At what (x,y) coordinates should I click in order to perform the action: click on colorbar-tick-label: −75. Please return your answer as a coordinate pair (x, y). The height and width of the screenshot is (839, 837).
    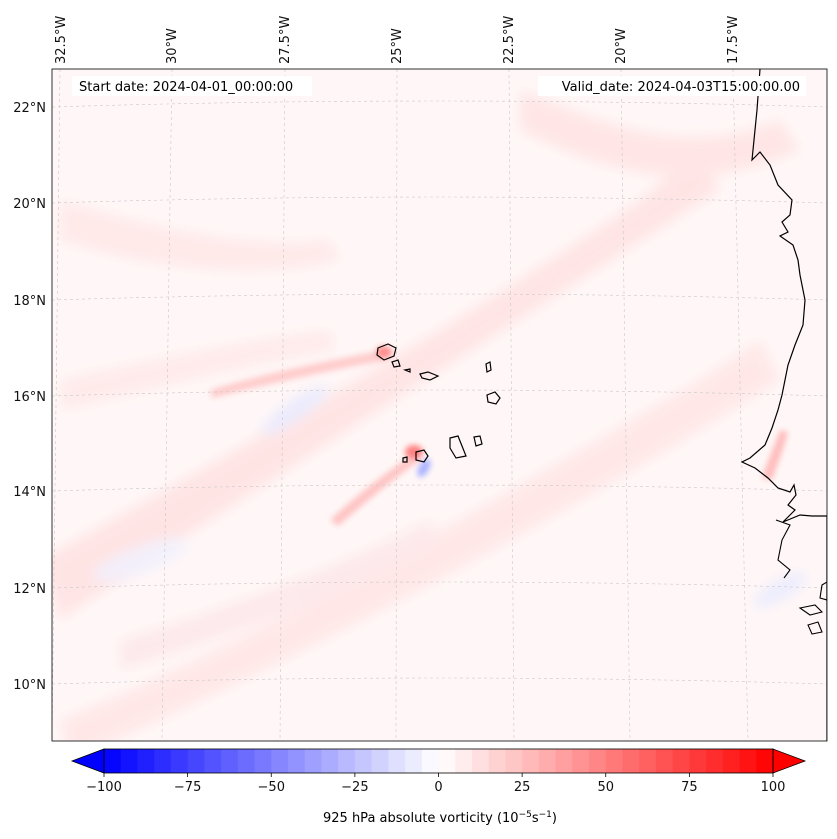
    Looking at the image, I should click on (187, 787).